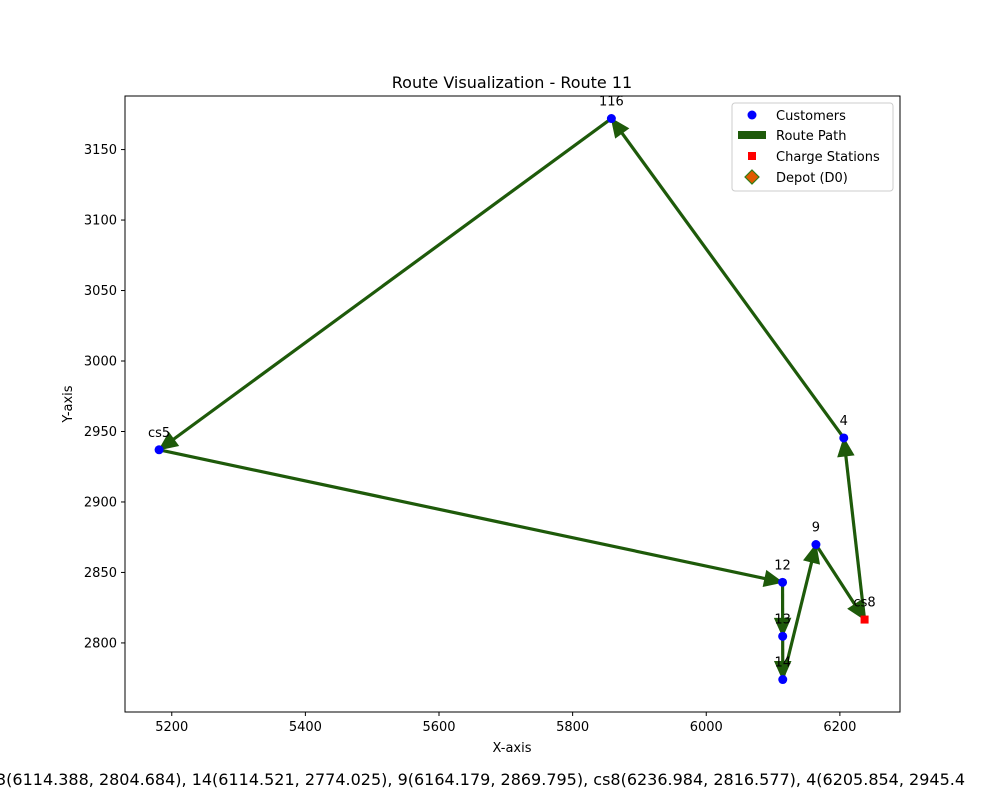  Describe the element at coordinates (811, 116) in the screenshot. I see `legend-customers-label: Customers` at that location.